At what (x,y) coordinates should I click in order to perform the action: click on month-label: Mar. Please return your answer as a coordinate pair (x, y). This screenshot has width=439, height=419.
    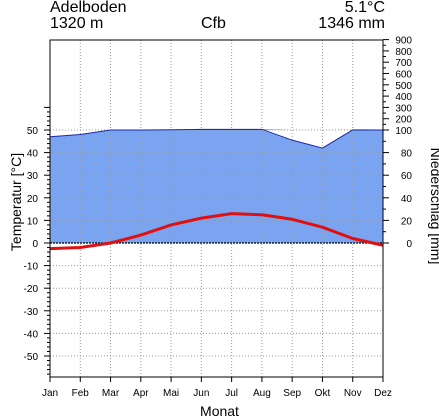
    Looking at the image, I should click on (111, 393).